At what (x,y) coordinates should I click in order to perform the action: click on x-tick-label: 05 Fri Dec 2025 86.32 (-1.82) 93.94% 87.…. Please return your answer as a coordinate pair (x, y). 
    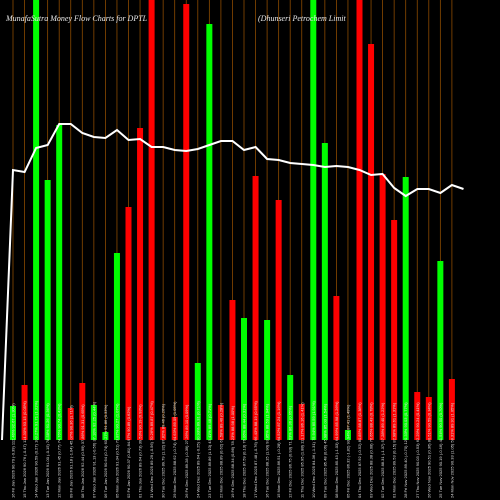
    Looking at the image, I should click on (347, 451).